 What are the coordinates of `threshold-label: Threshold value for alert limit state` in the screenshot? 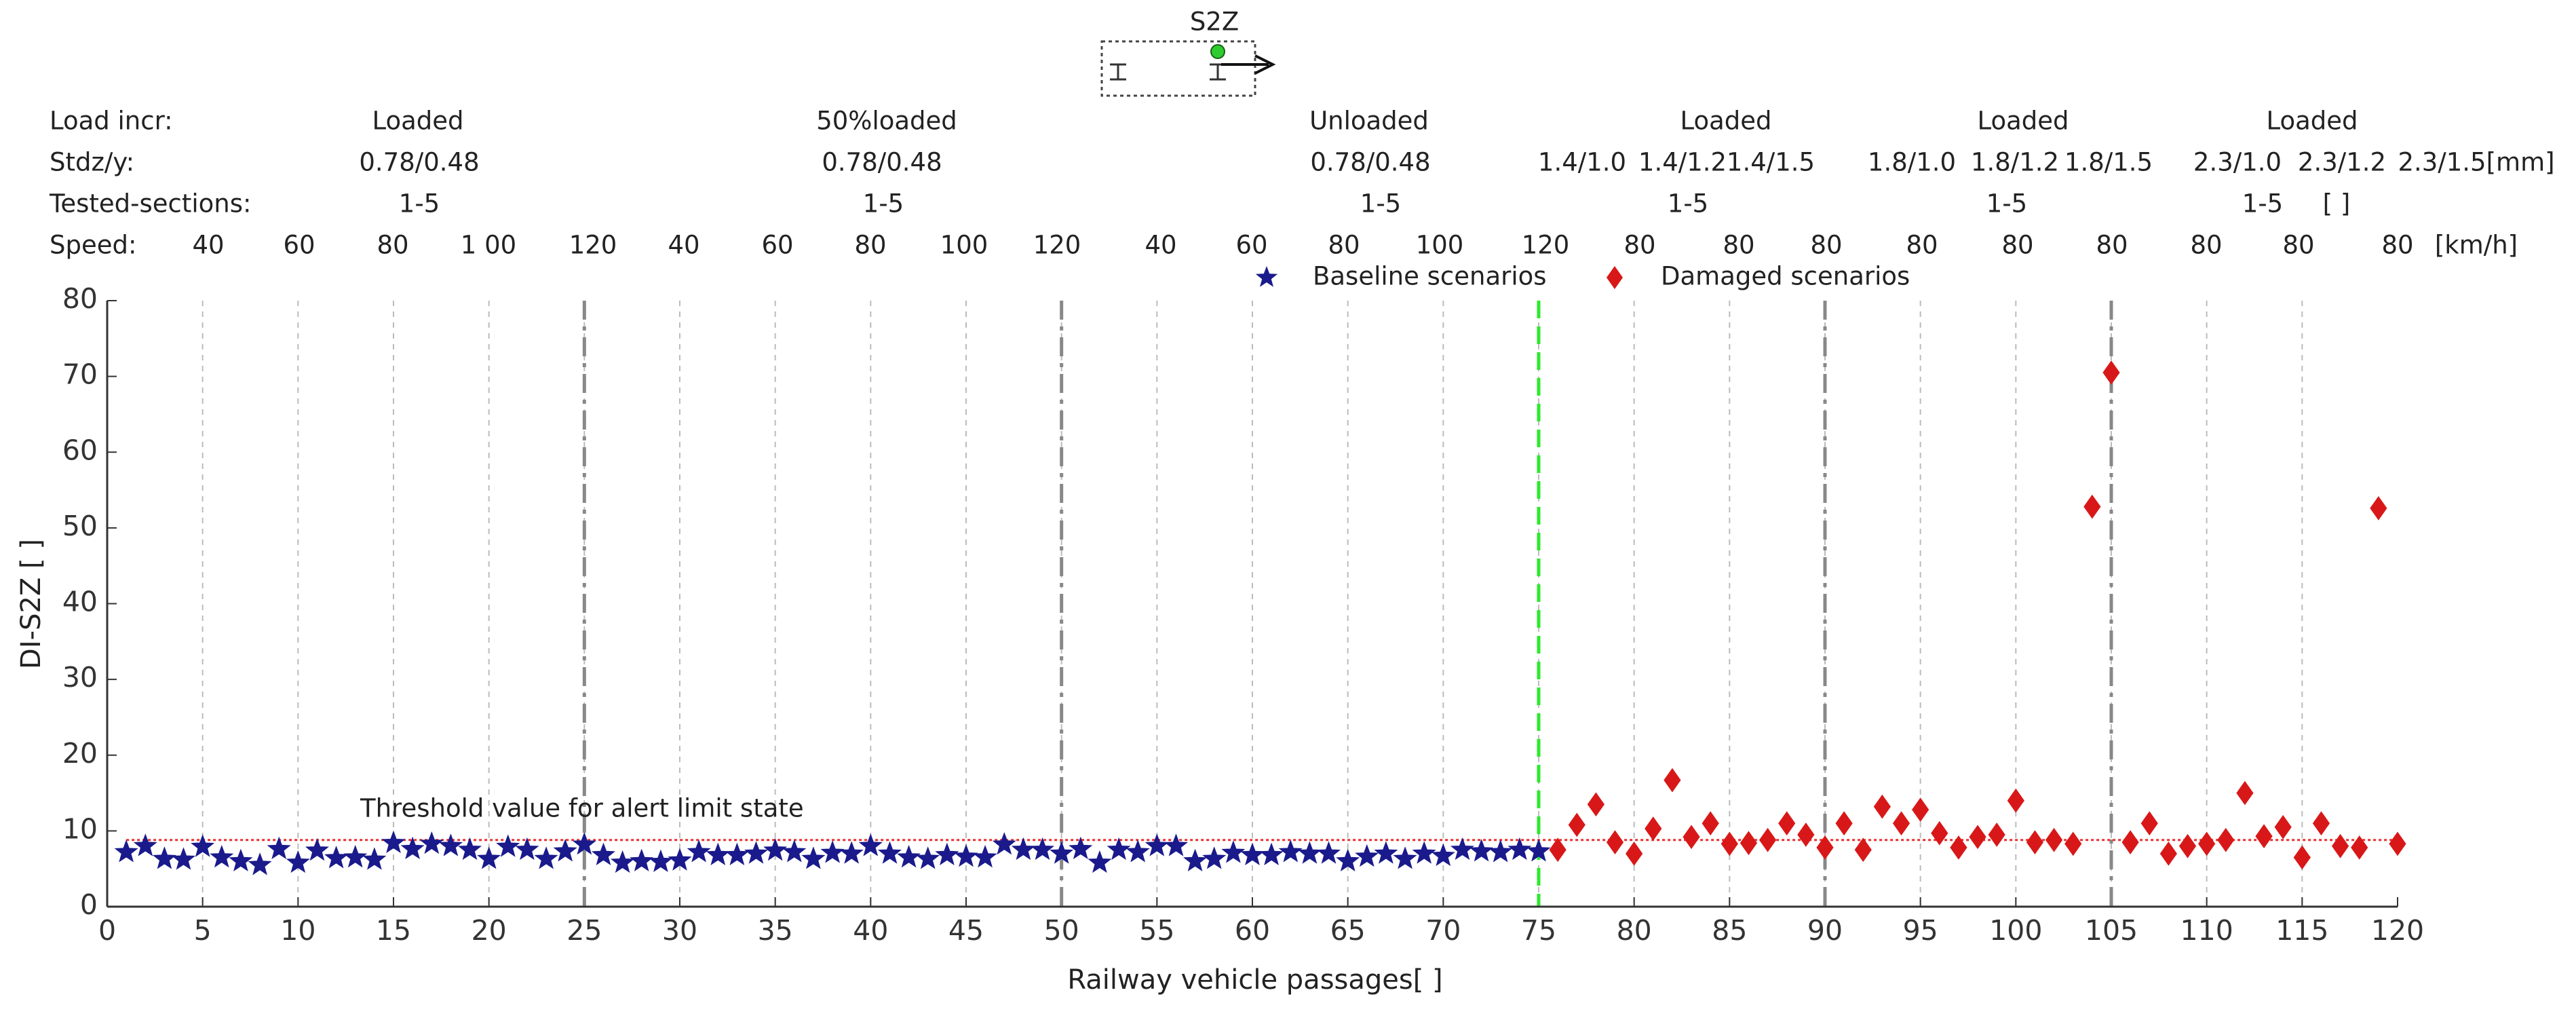 It's located at (582, 808).